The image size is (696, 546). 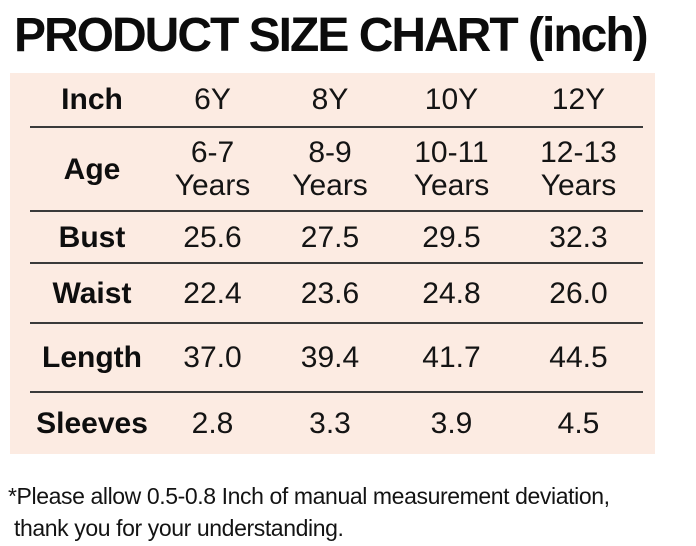 I want to click on table-cell-age-12y: 12-13 Years, so click(x=578, y=169).